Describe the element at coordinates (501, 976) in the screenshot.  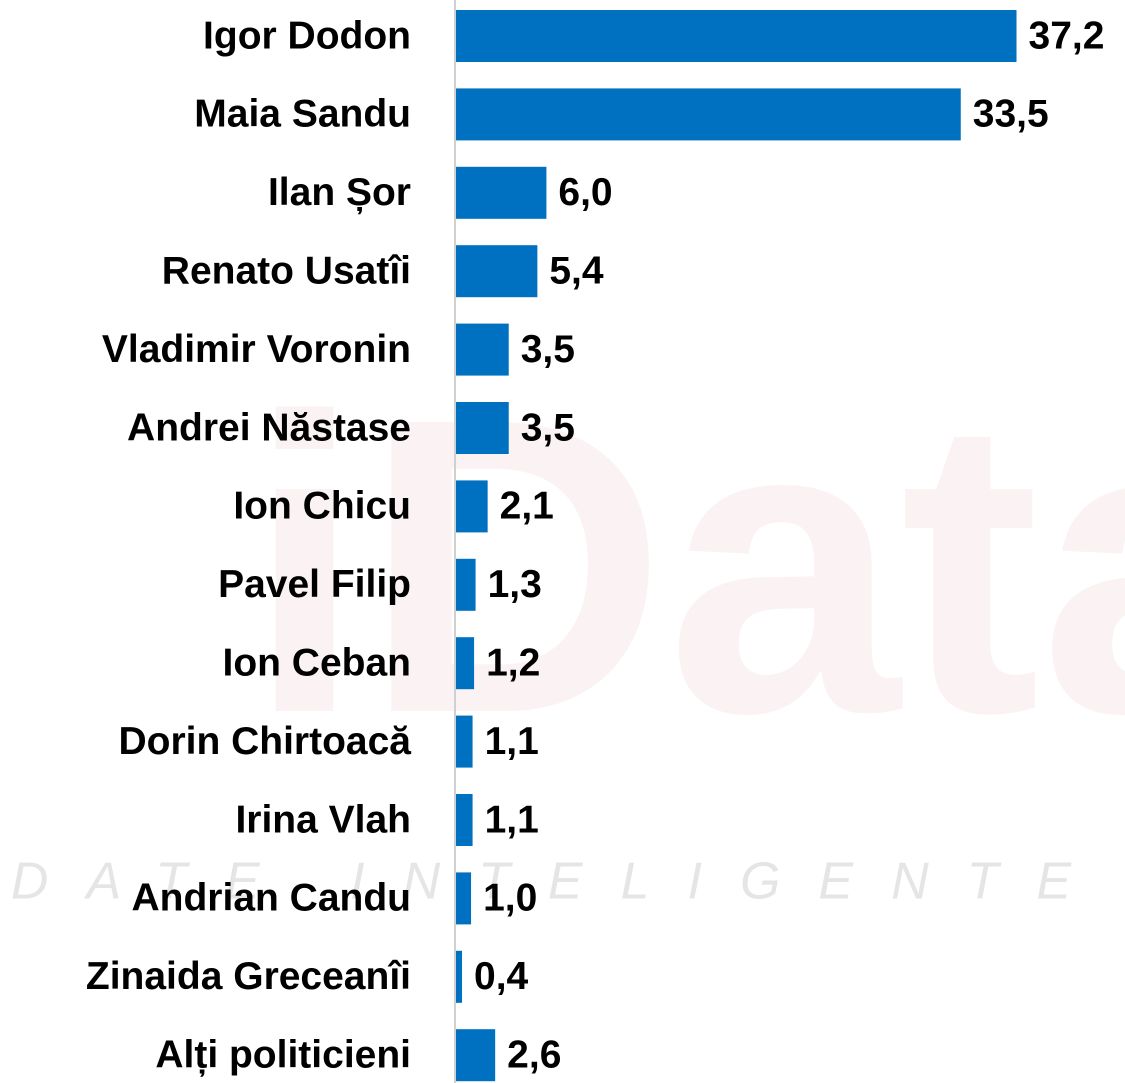
I see `value-label: 0,4` at that location.